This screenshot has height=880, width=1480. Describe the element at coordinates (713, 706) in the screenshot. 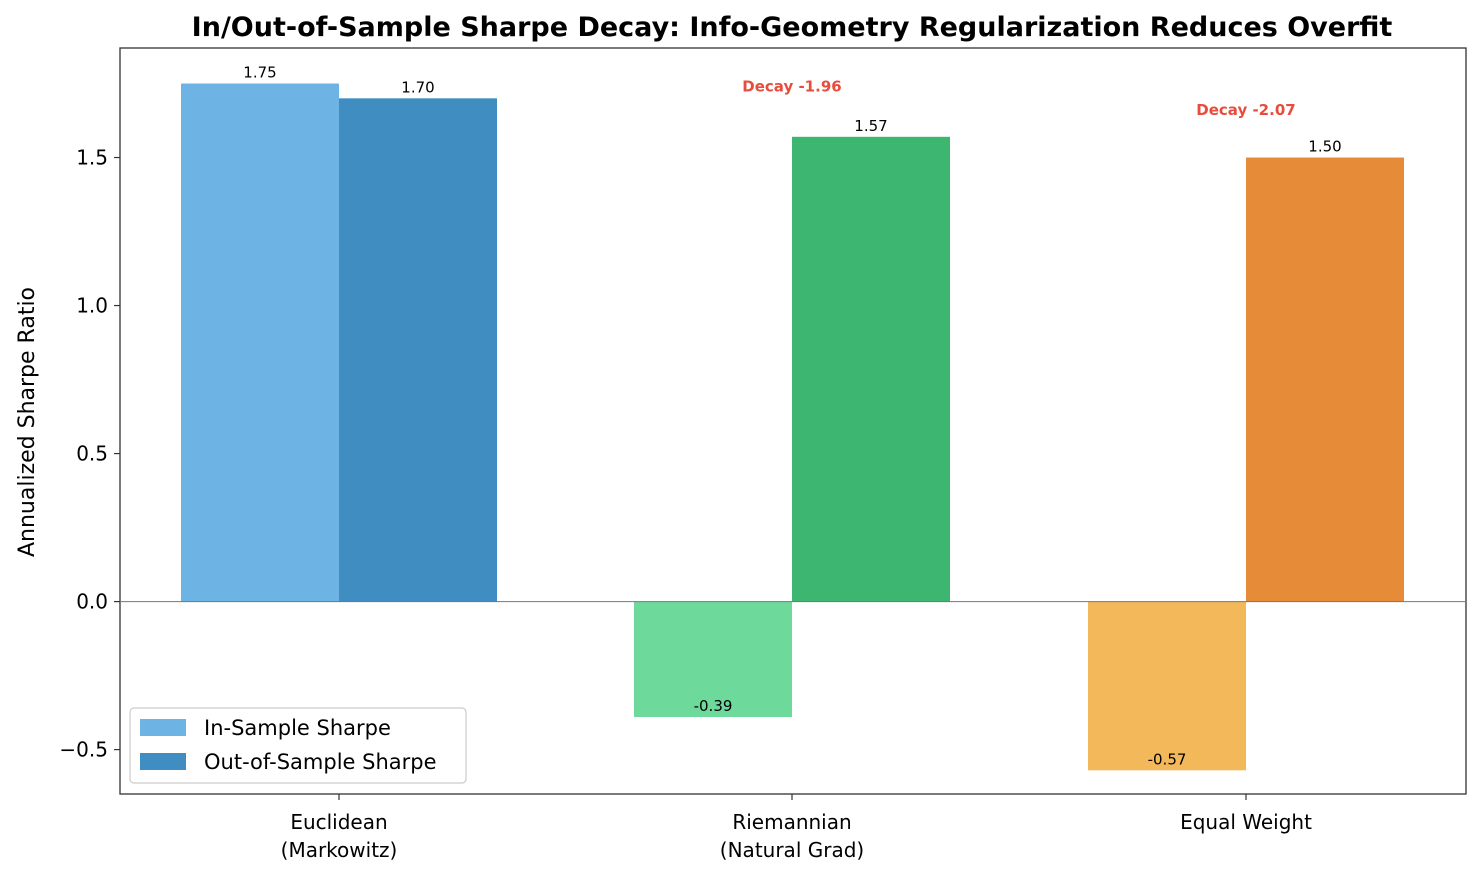

I see `data-label: -0.39` at that location.